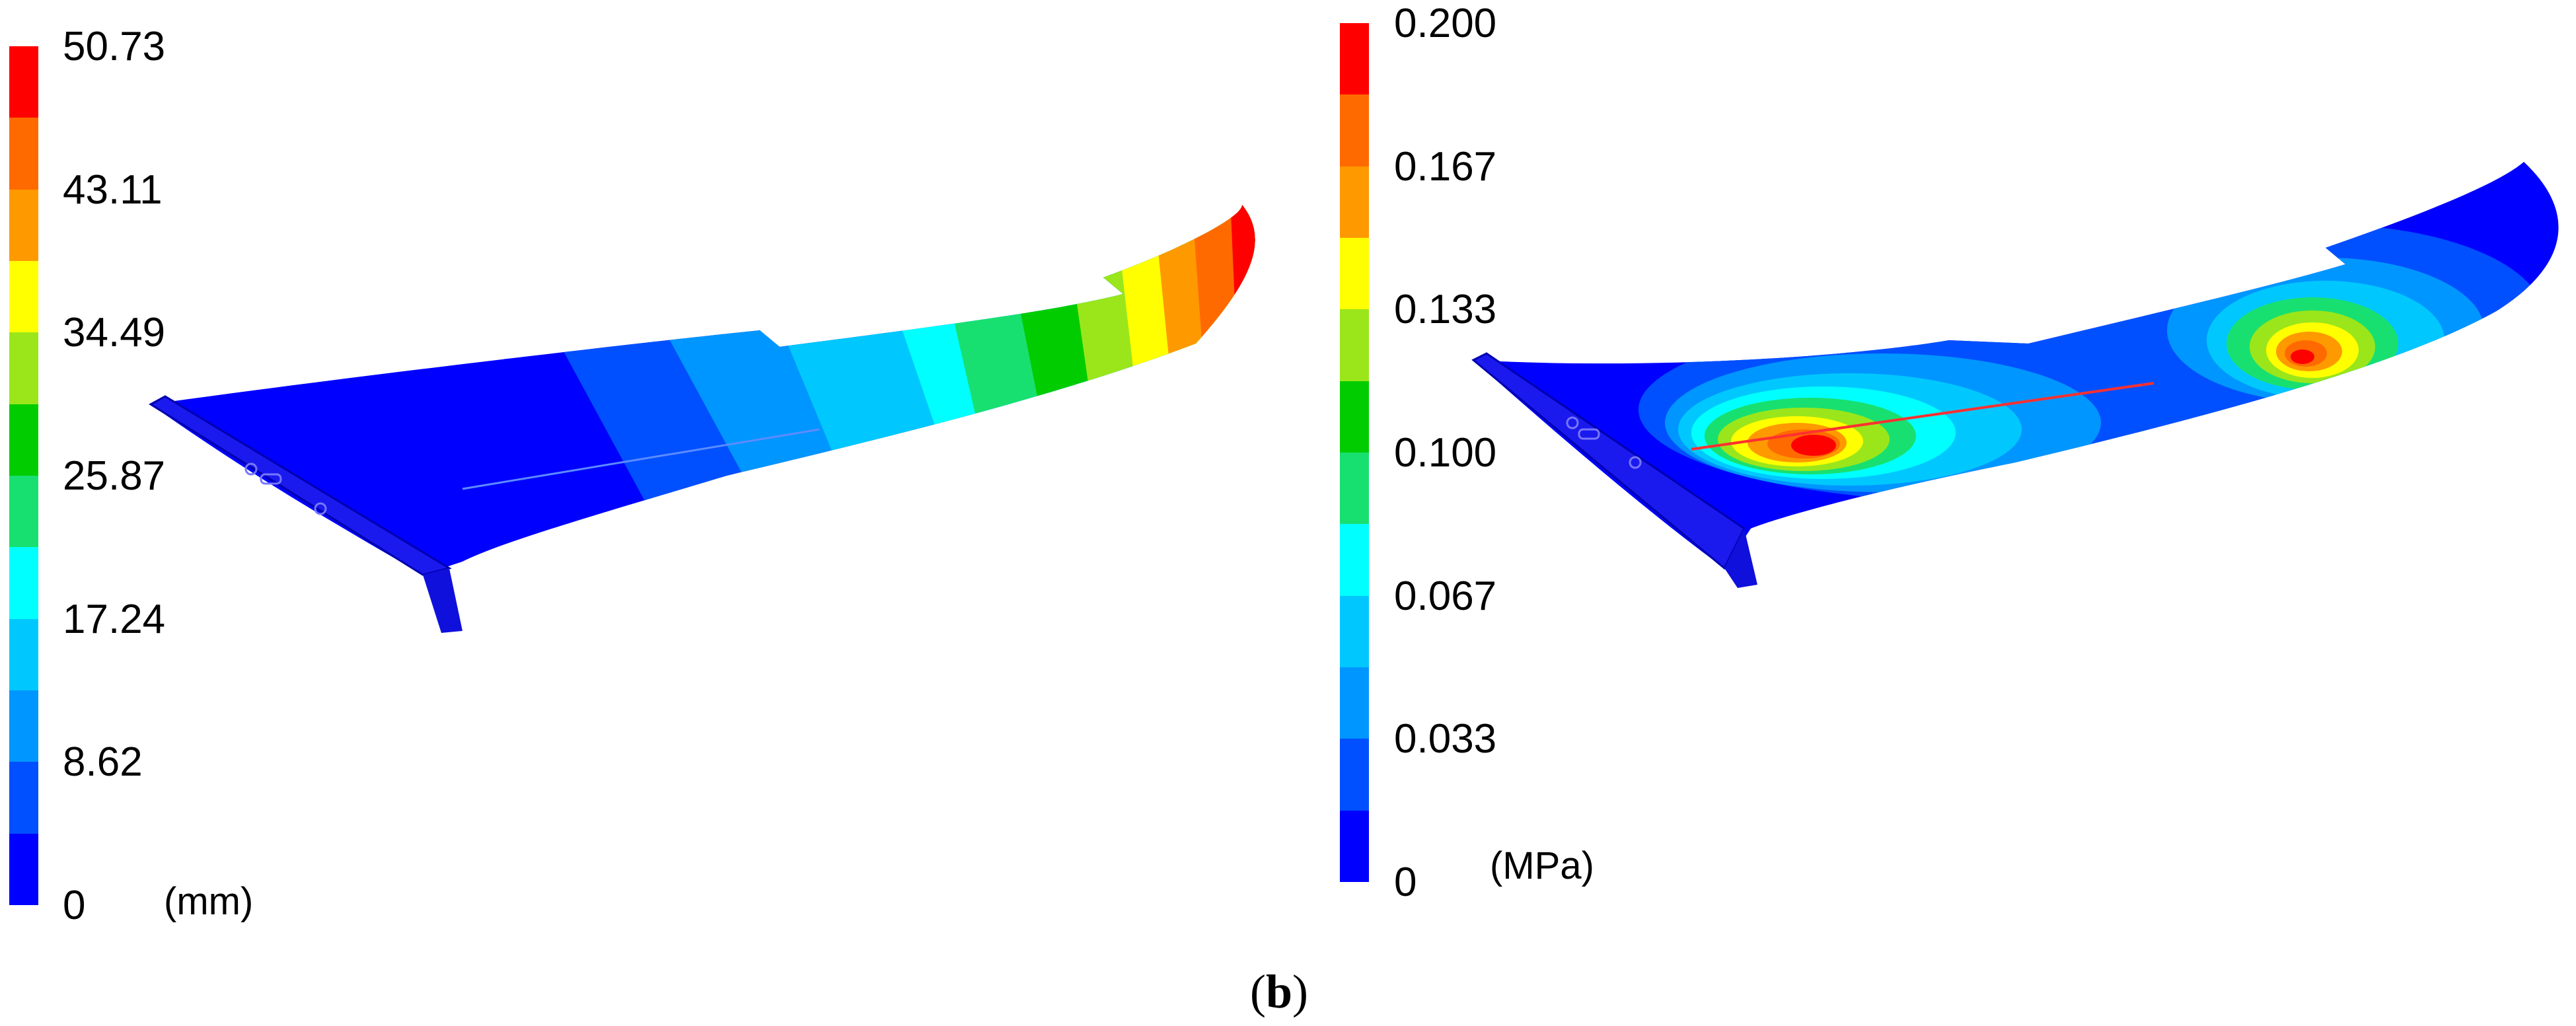 The image size is (2576, 1026). I want to click on colorbar-tick-label: 0.167, so click(1445, 166).